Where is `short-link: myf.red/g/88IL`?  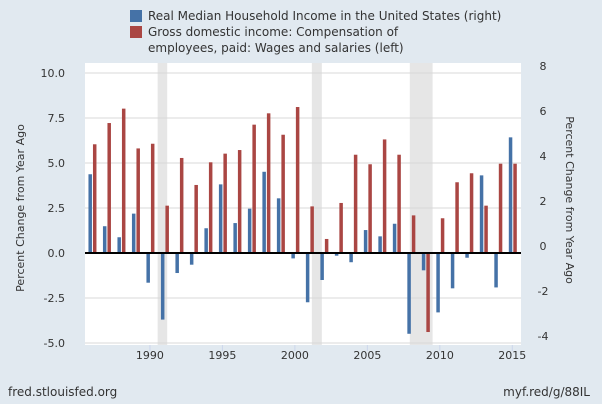
short-link: myf.red/g/88IL is located at coordinates (546, 392).